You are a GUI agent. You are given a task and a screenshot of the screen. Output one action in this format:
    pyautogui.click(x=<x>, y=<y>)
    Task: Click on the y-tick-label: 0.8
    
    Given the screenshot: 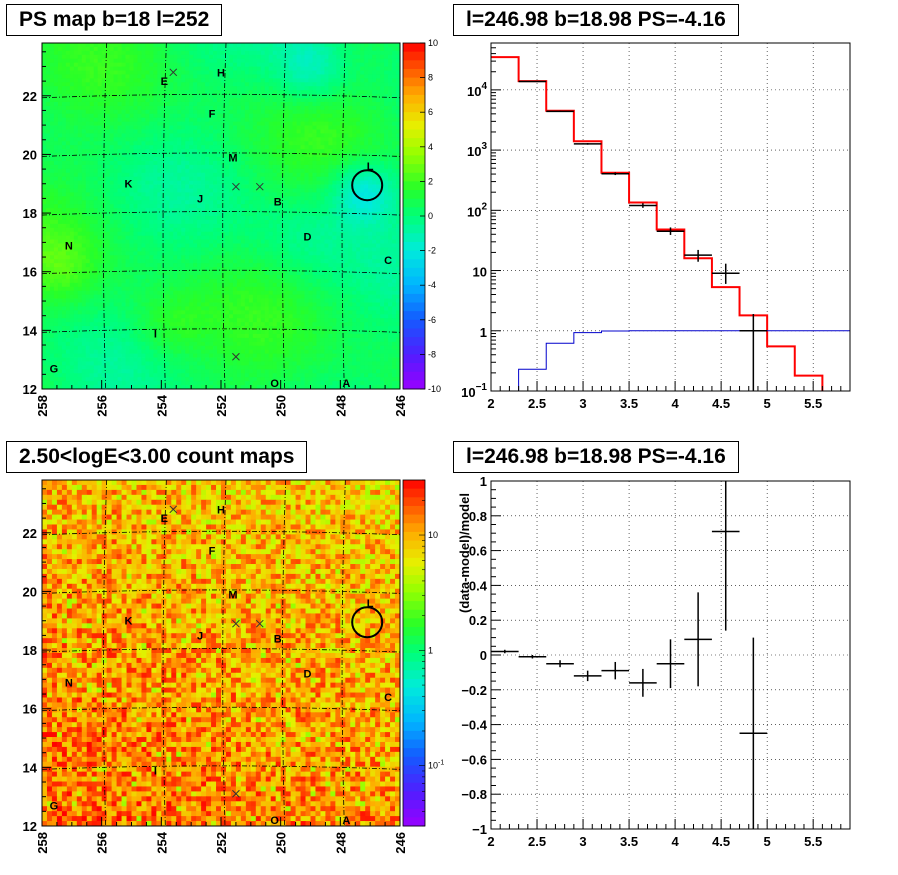 What is the action you would take?
    pyautogui.click(x=478, y=516)
    